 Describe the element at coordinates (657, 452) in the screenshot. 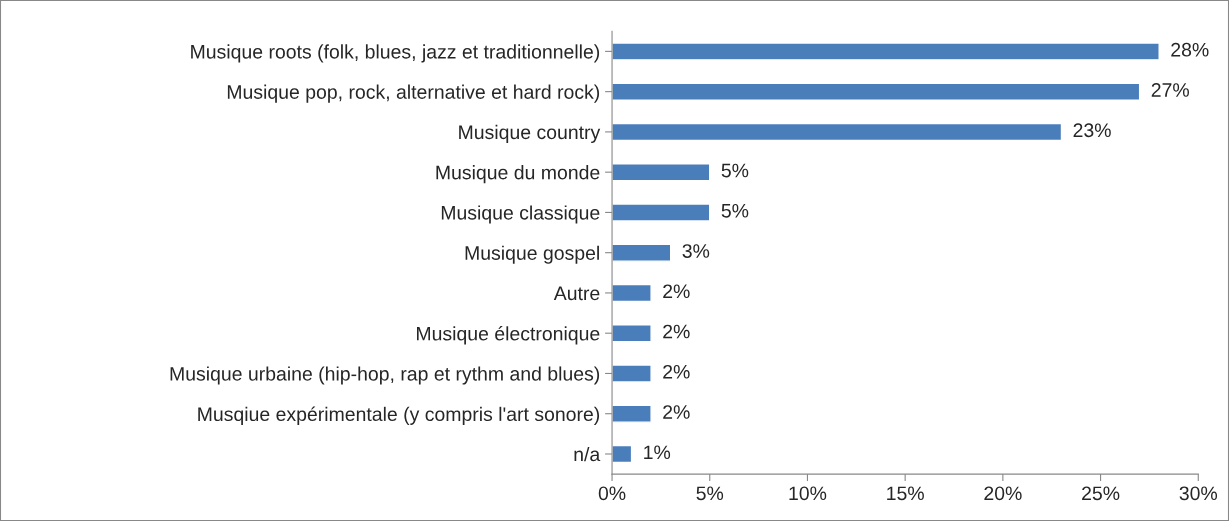

I see `data-label: 1%` at that location.